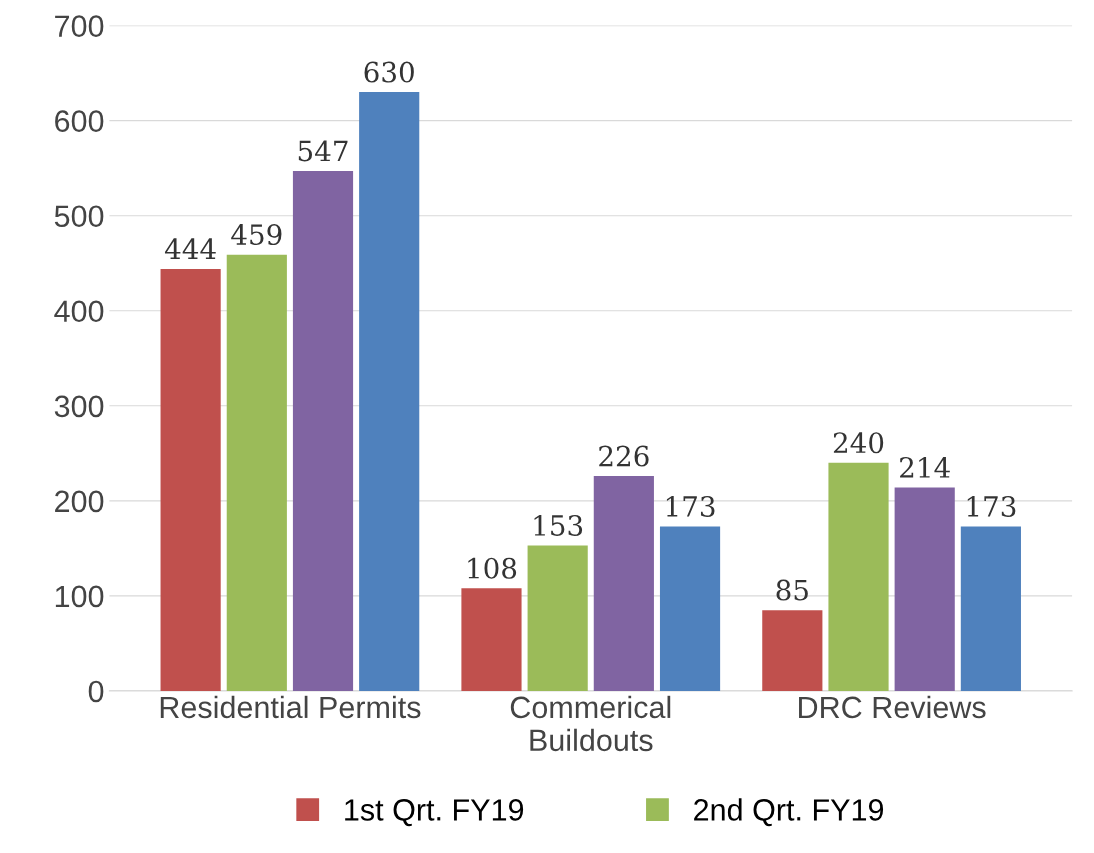 The width and height of the screenshot is (1094, 853). I want to click on y-tick-label: 300, so click(79, 406).